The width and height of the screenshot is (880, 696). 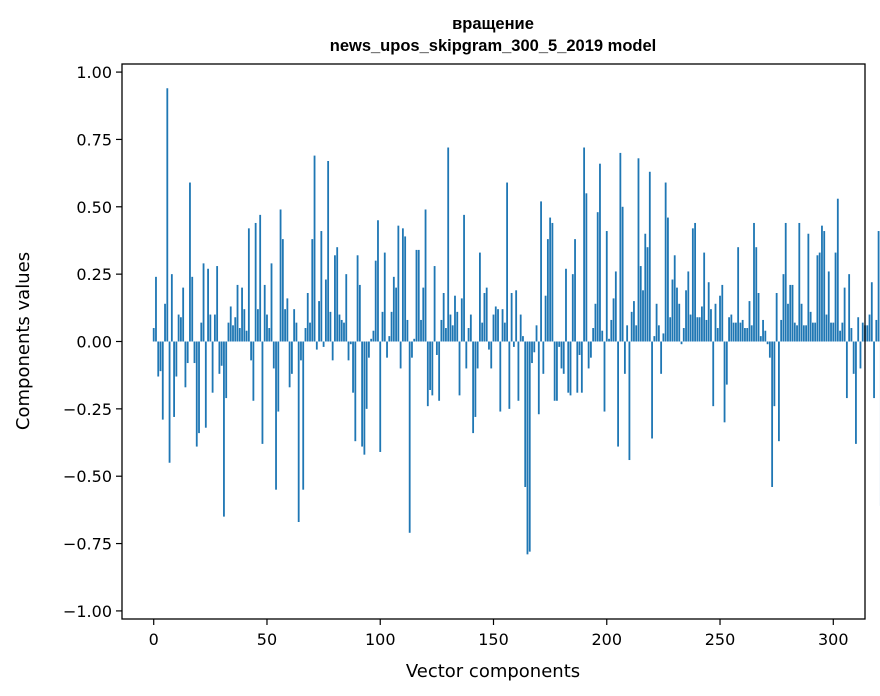 I want to click on y-tick-label: −0.25, so click(x=87, y=409).